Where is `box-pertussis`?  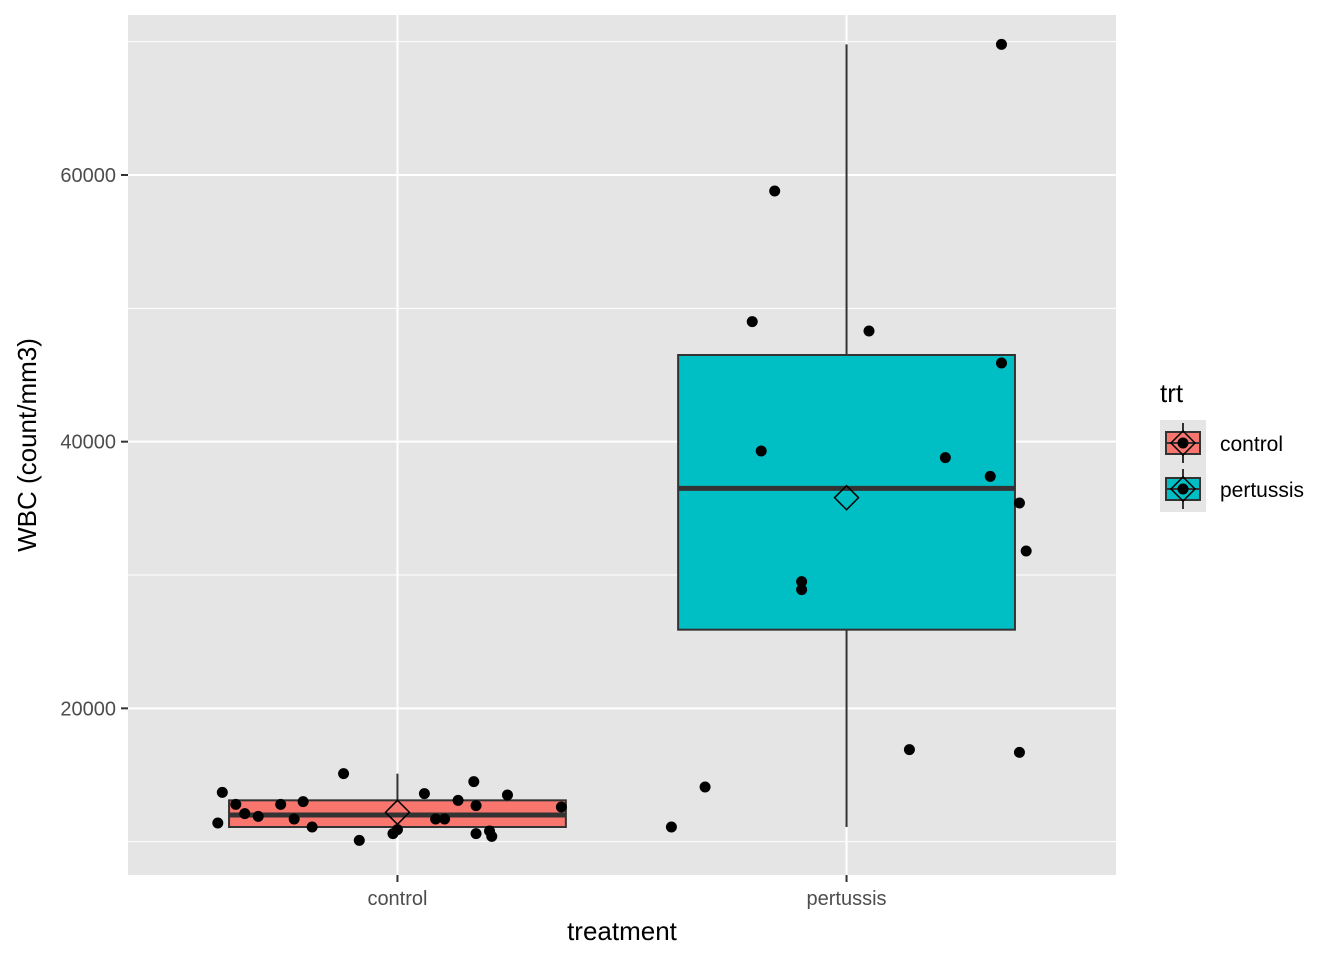 box-pertussis is located at coordinates (846, 492).